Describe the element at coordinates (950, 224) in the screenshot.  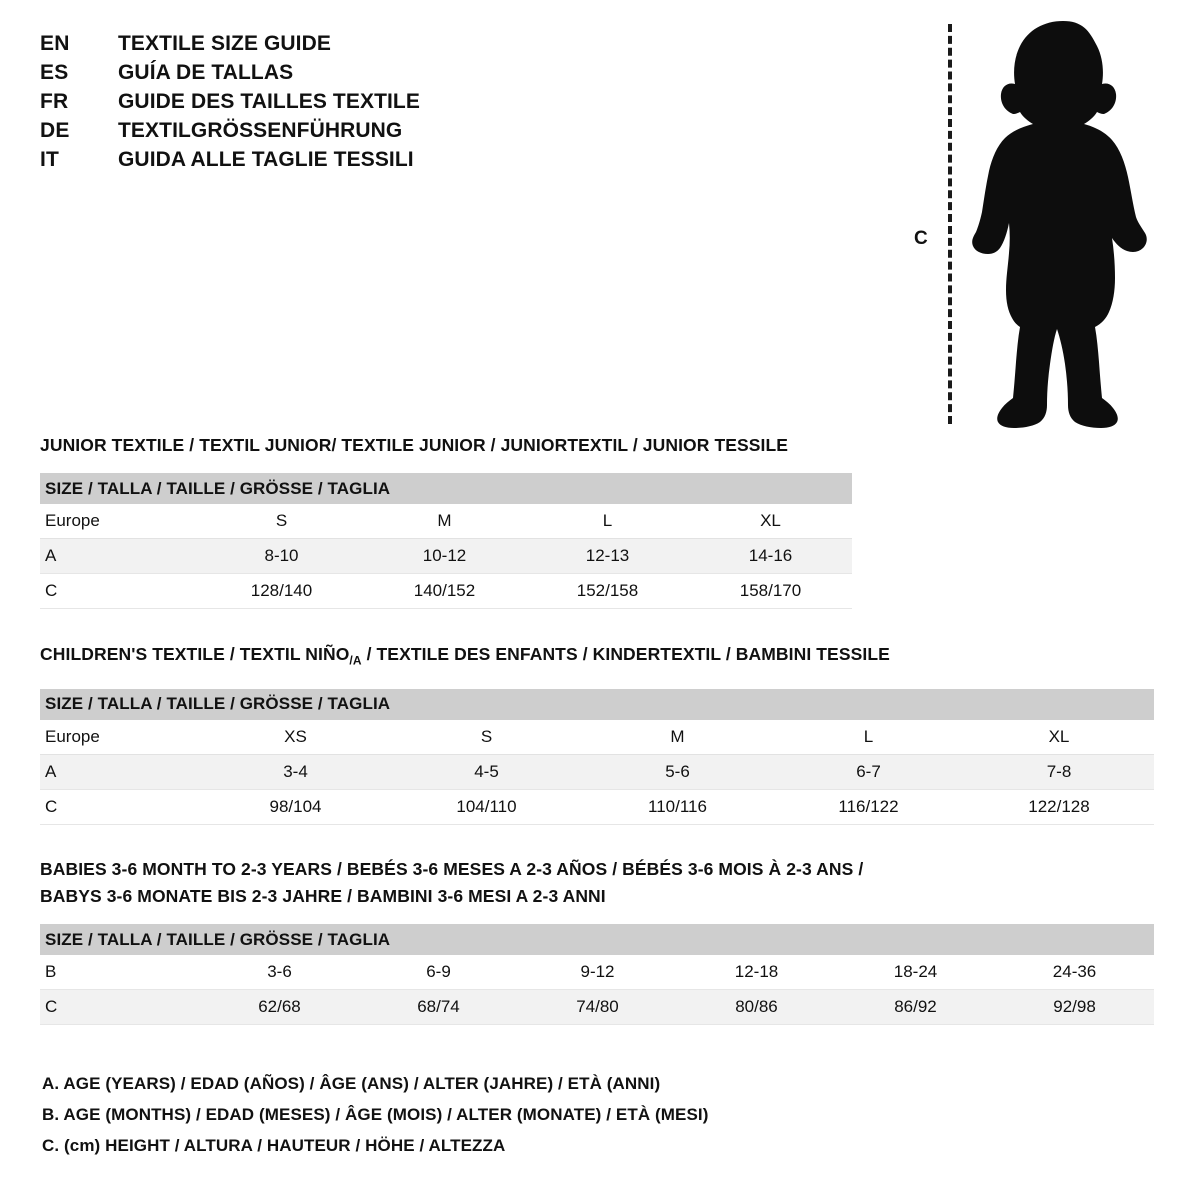
I see `vertical-dashed-measure-icon` at that location.